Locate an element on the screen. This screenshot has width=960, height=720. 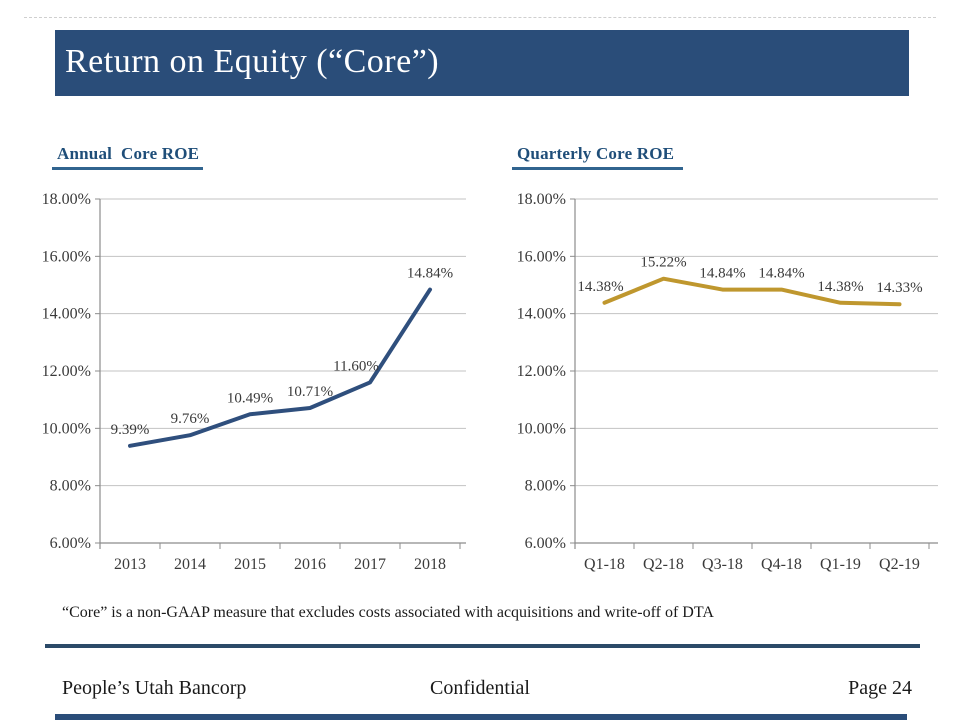
x-axis-label: 2014 is located at coordinates (190, 564).